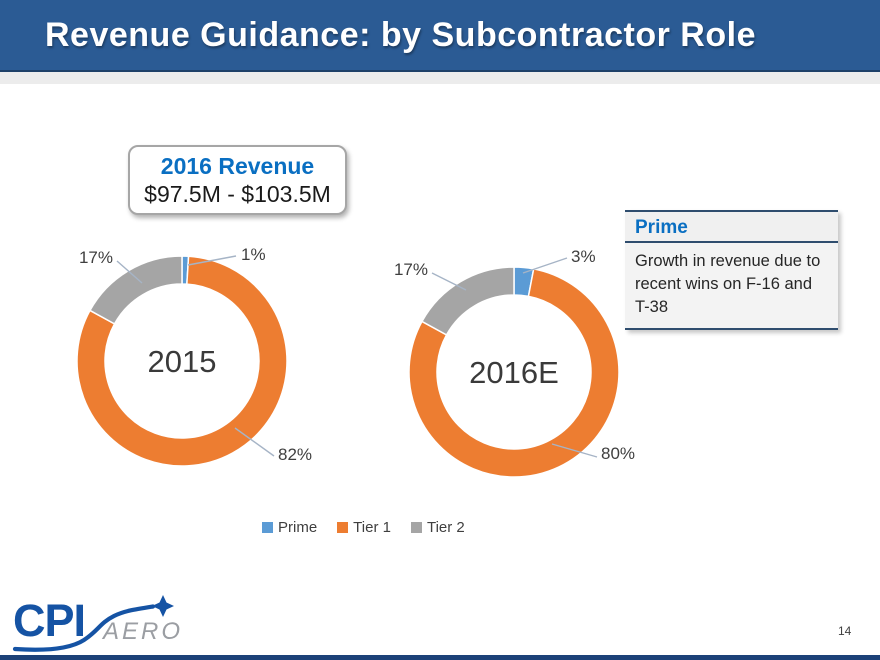 This screenshot has height=660, width=880. I want to click on header-strip, so click(440, 78).